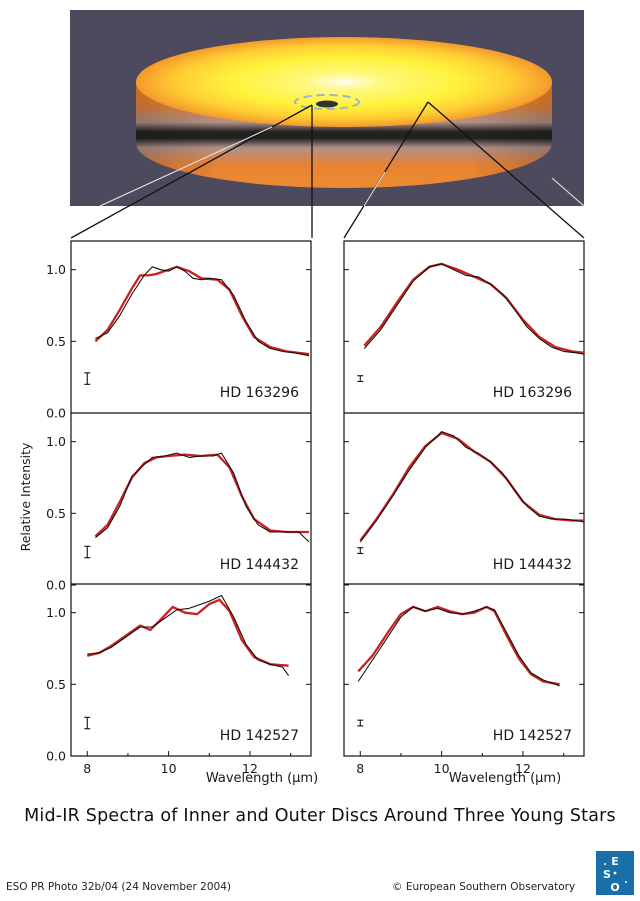 This screenshot has width=640, height=901. Describe the element at coordinates (259, 565) in the screenshot. I see `star-label-inner-1: HD 144432` at that location.